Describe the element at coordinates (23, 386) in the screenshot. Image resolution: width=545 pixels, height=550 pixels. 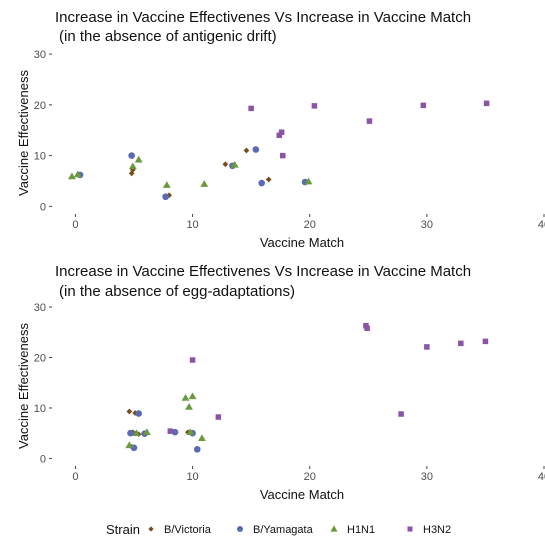
I see `chart-2-y-axis-title: Vaccine Effectiveness` at that location.